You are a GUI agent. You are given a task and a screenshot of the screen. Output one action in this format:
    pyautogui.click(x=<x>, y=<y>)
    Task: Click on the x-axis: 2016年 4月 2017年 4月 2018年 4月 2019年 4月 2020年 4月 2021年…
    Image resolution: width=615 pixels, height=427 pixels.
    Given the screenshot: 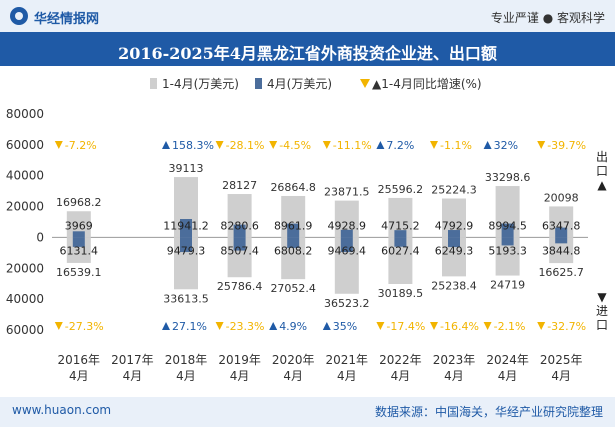 What is the action you would take?
    pyautogui.click(x=320, y=368)
    